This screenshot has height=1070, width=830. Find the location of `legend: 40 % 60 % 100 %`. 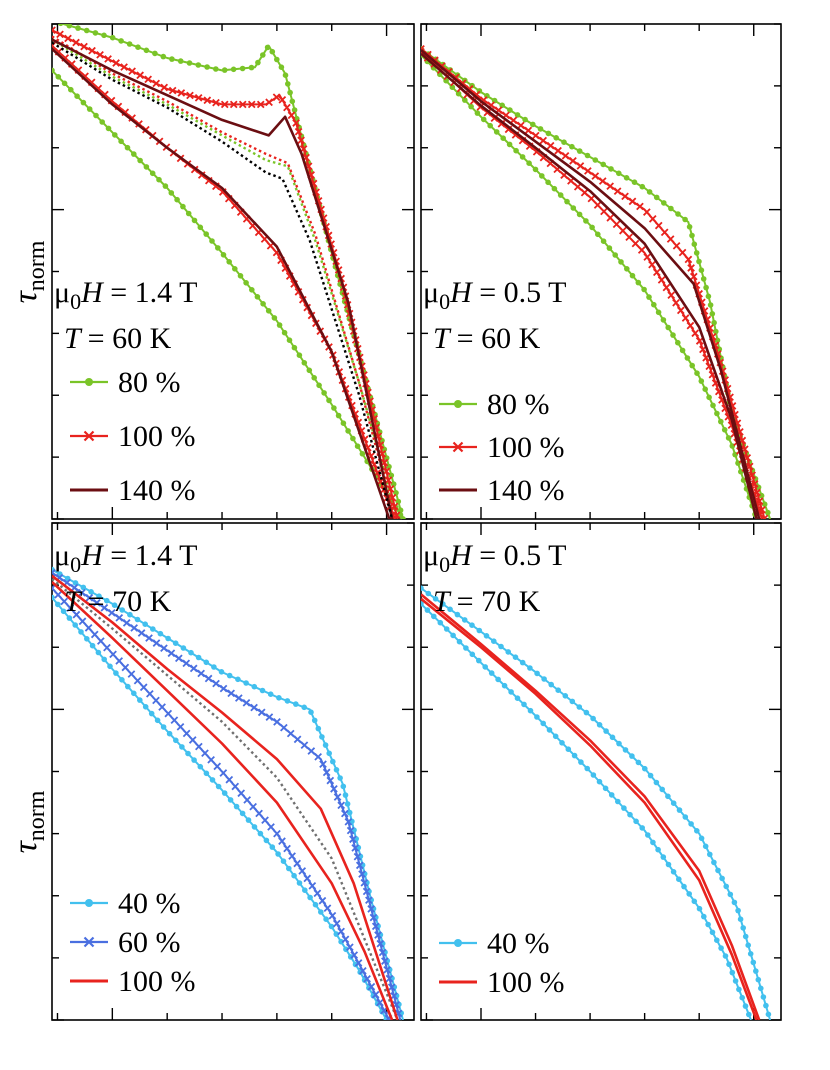

legend: 40 % 60 % 100 % is located at coordinates (133, 942).